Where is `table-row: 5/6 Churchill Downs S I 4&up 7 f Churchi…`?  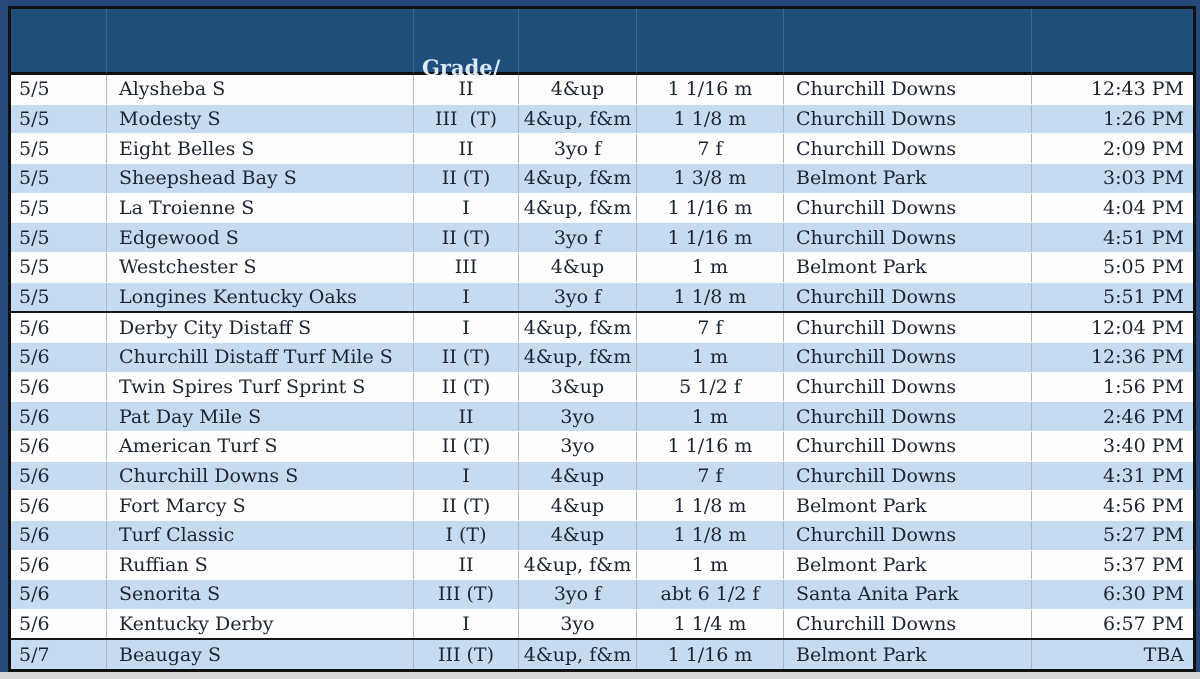 table-row: 5/6 Churchill Downs S I 4&up 7 f Churchi… is located at coordinates (602, 475).